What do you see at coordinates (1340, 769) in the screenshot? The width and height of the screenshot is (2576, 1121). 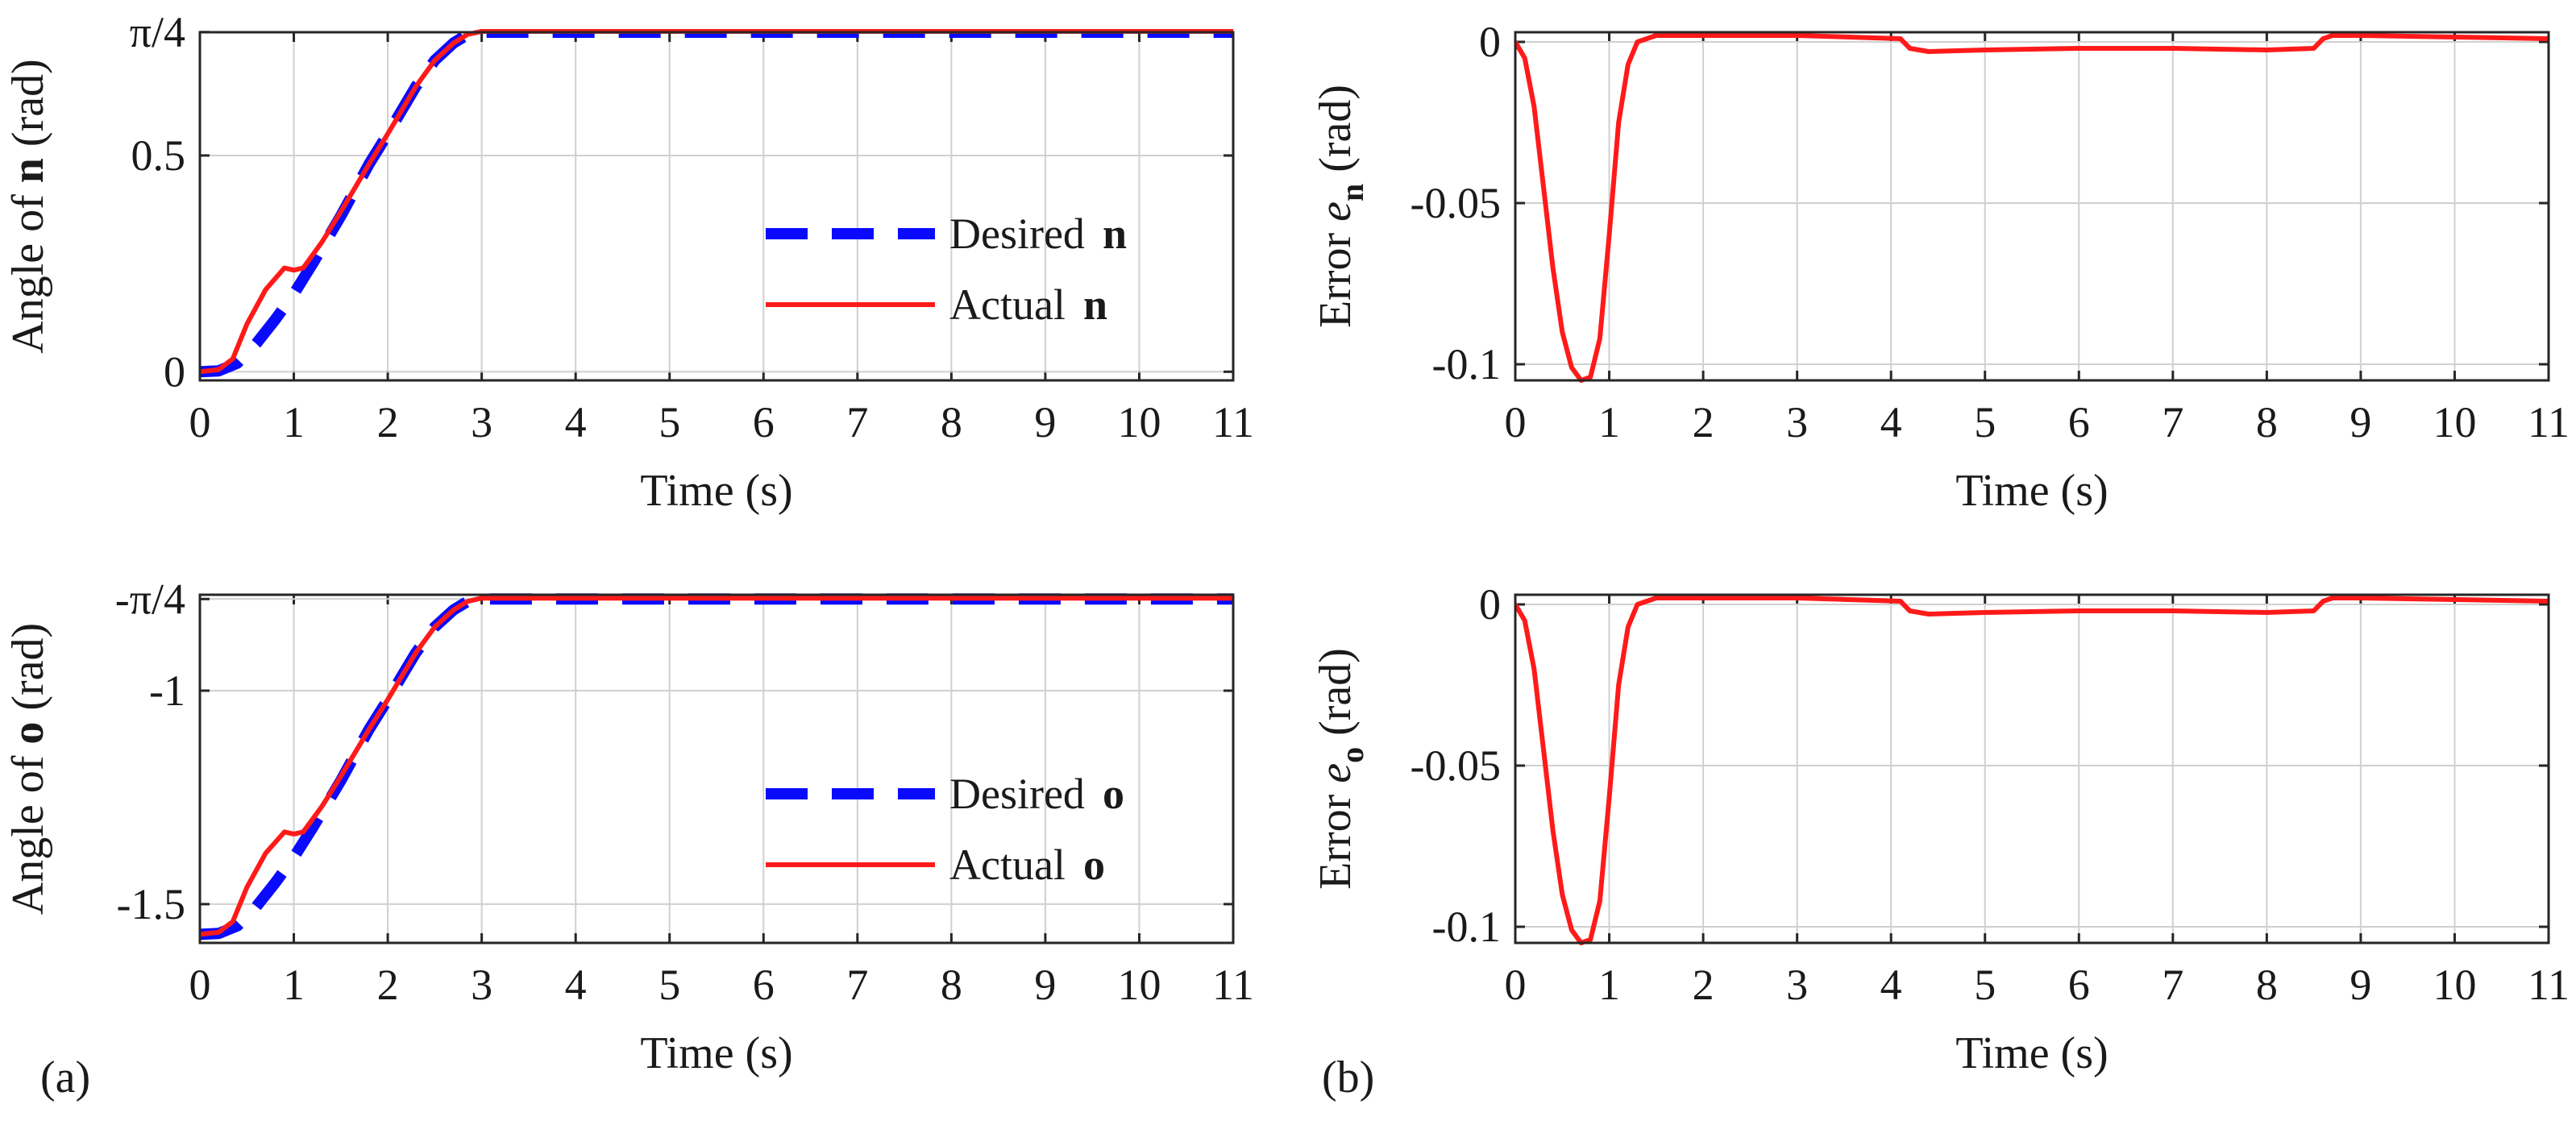 I see `y-axis-label: Error eo (rad)` at bounding box center [1340, 769].